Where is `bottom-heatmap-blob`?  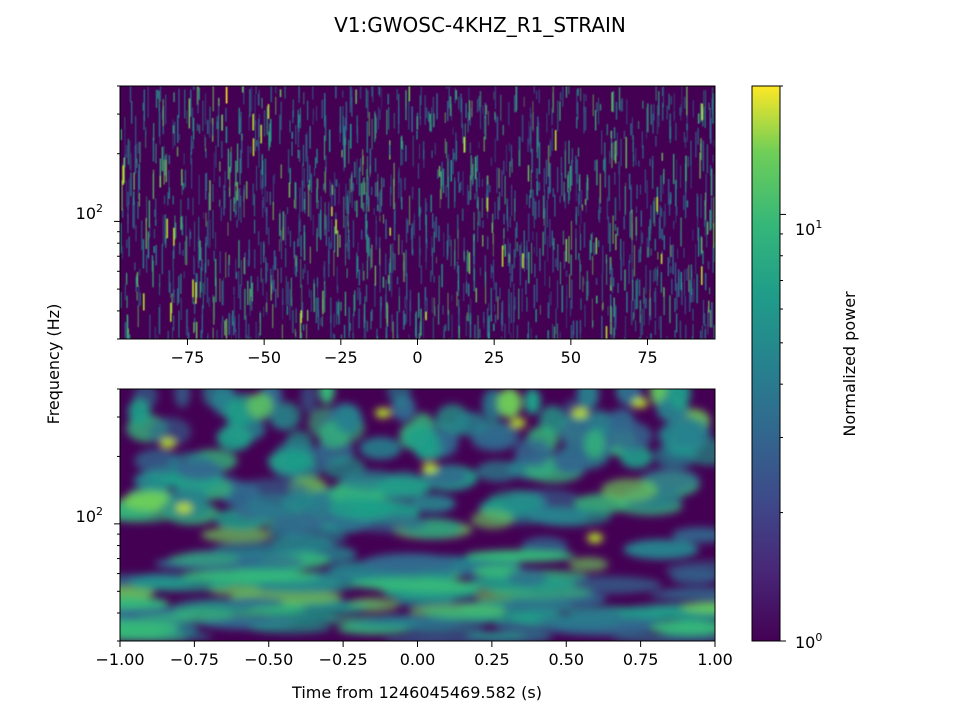 bottom-heatmap-blob is located at coordinates (558, 516).